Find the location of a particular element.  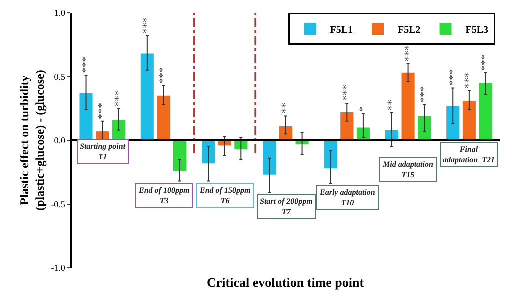

data-label: * is located at coordinates (364, 109).